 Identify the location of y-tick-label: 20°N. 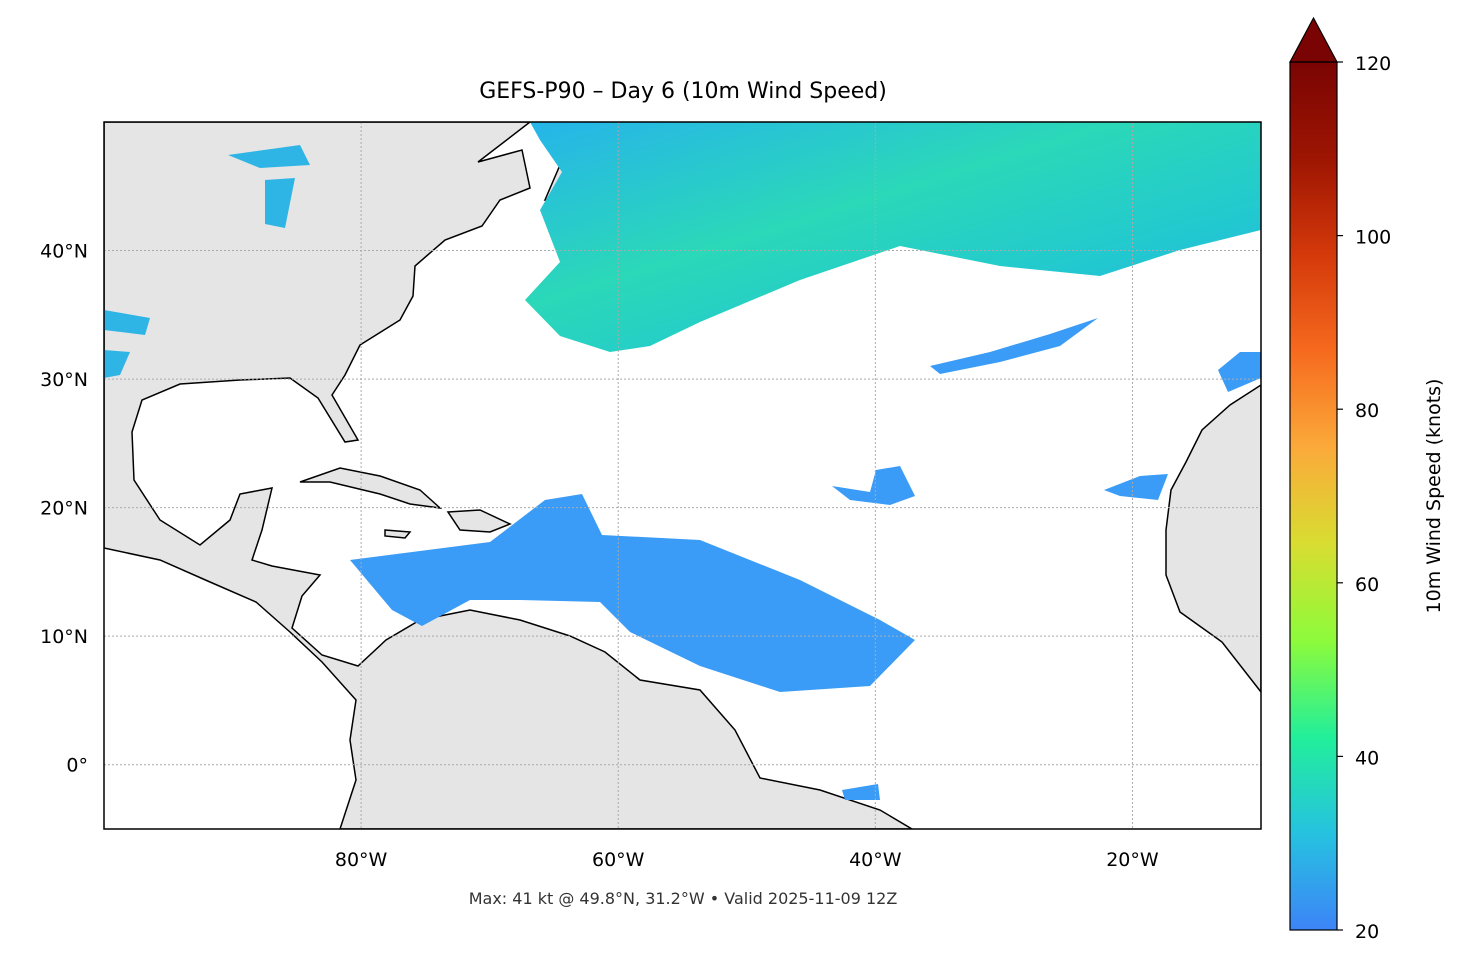
(64, 509).